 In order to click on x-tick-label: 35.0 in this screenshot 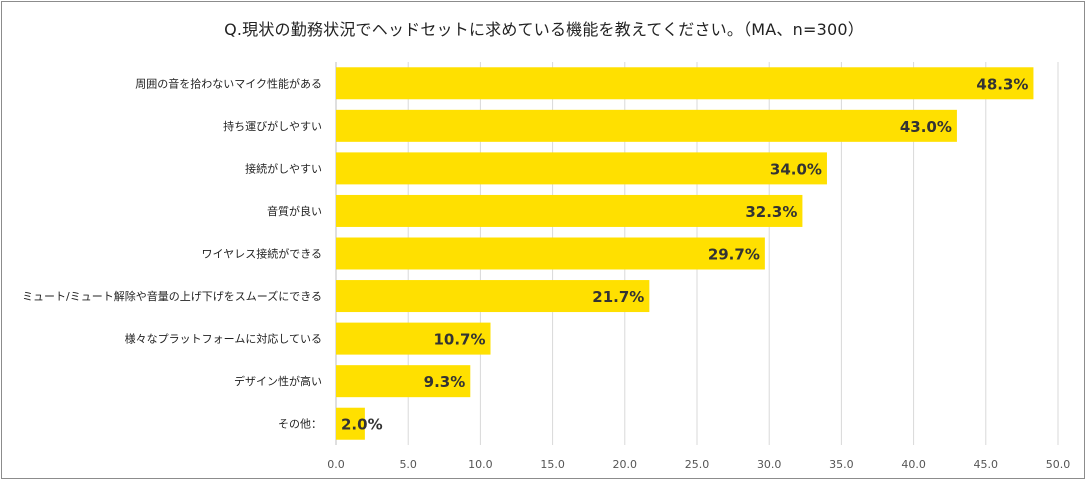, I will do `click(841, 464)`.